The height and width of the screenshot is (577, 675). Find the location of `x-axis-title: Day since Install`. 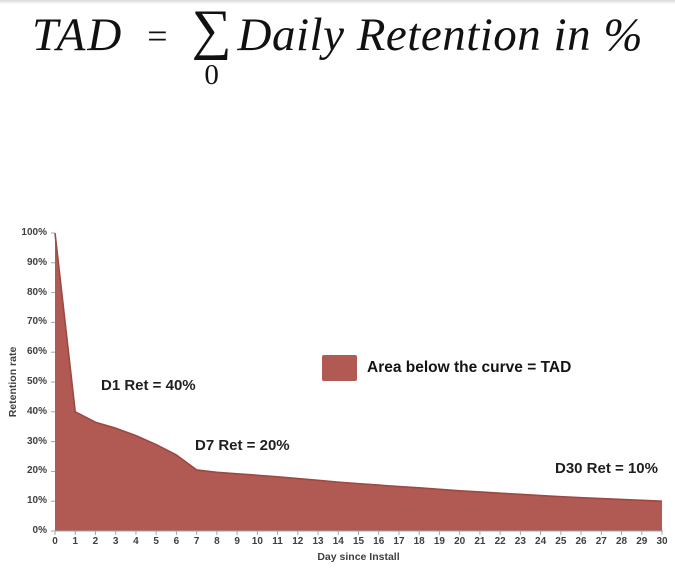

x-axis-title: Day since Install is located at coordinates (358, 557).